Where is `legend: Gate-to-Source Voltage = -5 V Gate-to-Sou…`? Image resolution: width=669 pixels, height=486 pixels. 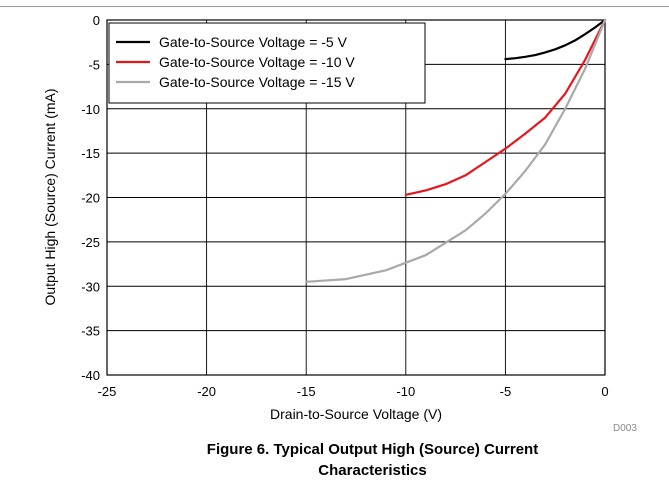 legend: Gate-to-Source Voltage = -5 V Gate-to-Sou… is located at coordinates (267, 63).